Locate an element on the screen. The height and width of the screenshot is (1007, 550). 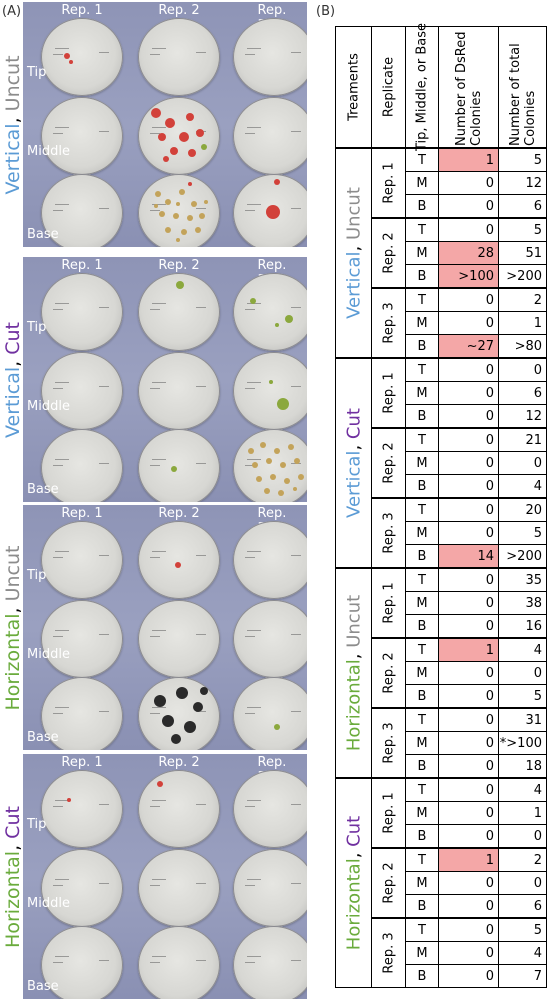
total-count-cell: *>100 is located at coordinates (522, 743).